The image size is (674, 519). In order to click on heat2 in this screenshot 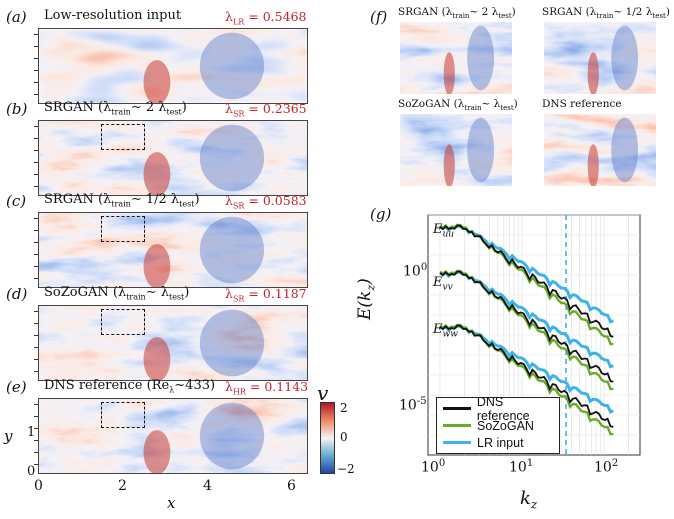, I will do `click(173, 251)`.